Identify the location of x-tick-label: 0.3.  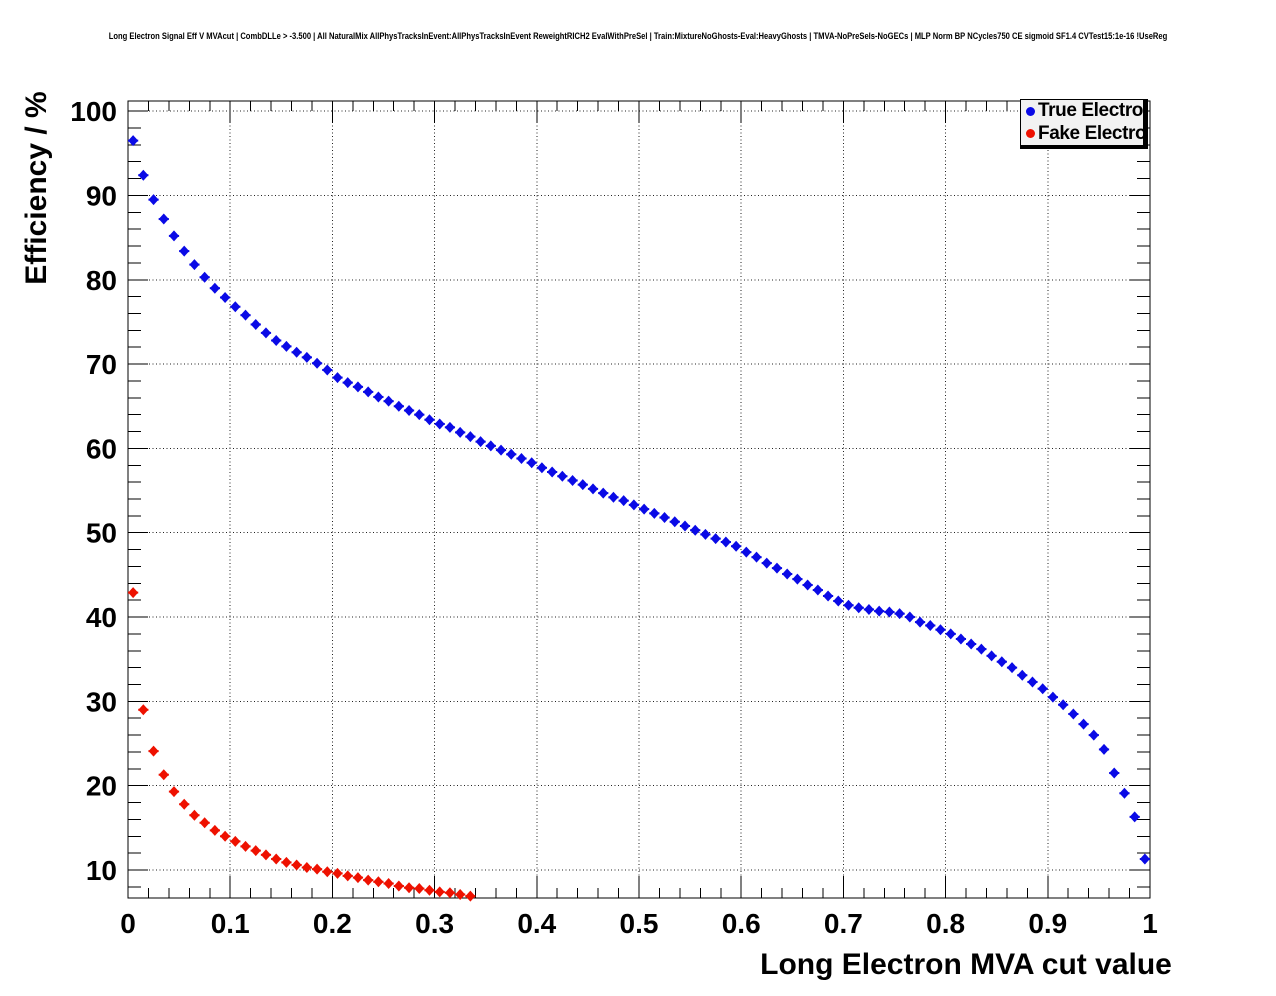
(434, 923).